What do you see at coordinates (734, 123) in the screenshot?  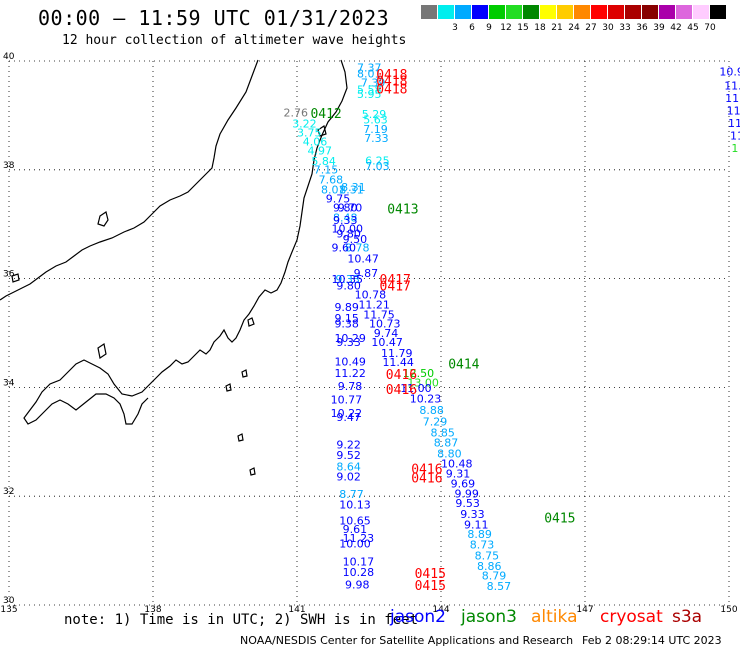 I see `wave-height-value: 11.` at bounding box center [734, 123].